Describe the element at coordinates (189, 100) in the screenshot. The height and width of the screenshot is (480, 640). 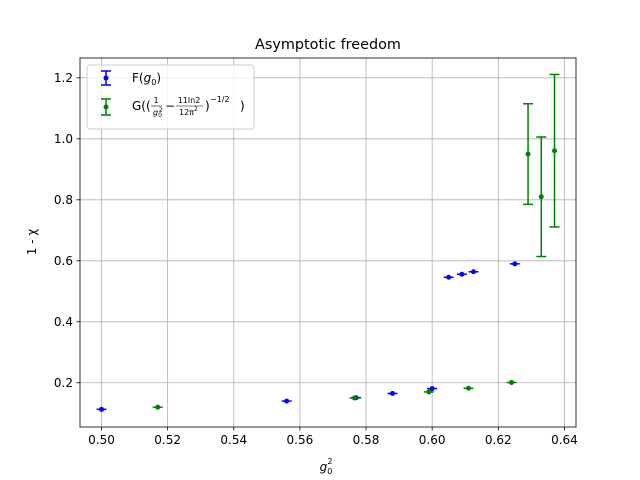
I see `svg-text: 11ln2` at that location.